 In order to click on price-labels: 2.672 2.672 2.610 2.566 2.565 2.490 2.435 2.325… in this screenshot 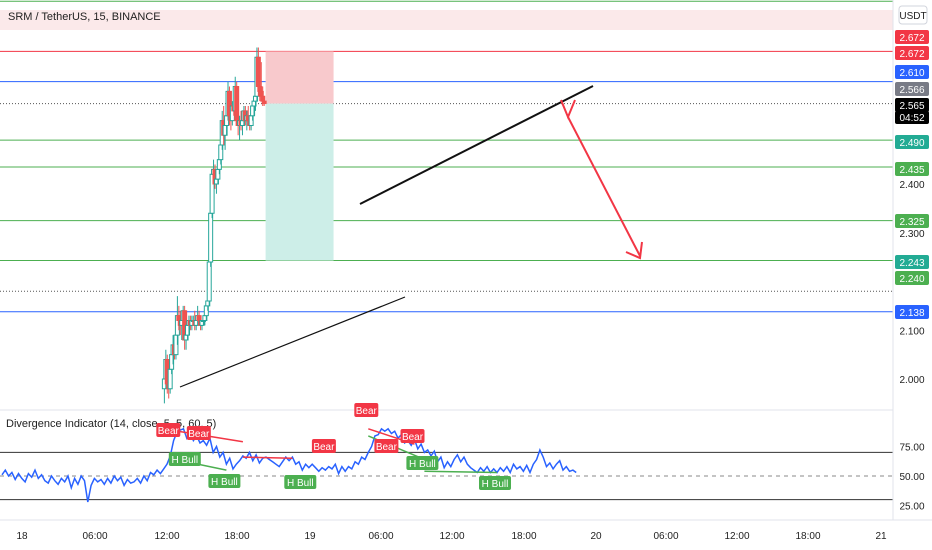, I will do `click(912, 174)`.